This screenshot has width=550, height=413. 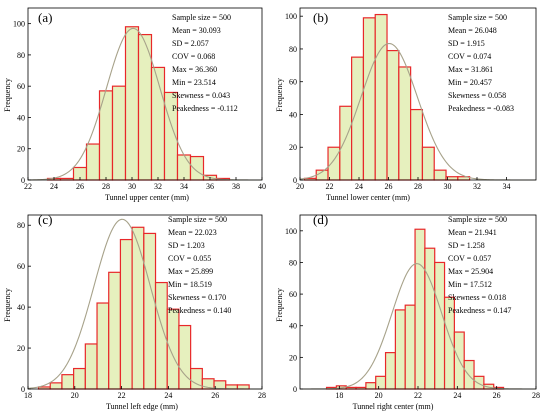 I want to click on stat-peakedness: Peakedness = 0.140, so click(x=199, y=310).